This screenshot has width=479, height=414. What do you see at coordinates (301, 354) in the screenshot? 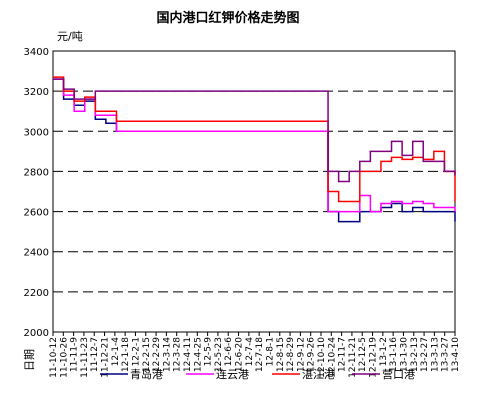
I see `x-tick-label: 12-9-12` at bounding box center [301, 354].